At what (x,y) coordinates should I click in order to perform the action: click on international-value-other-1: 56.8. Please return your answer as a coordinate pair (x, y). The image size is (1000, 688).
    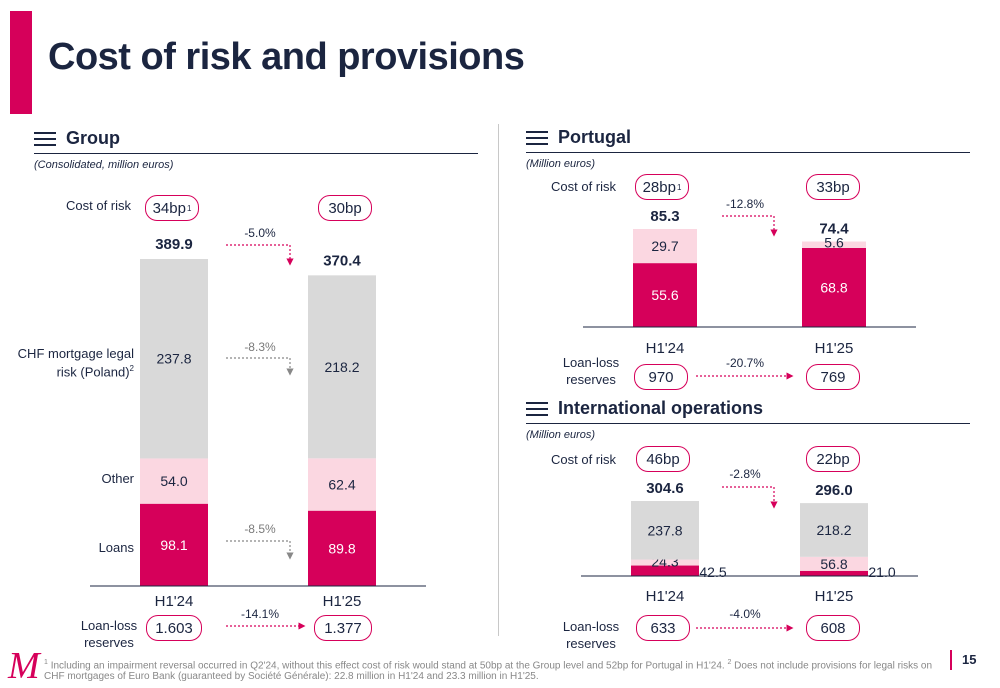
    Looking at the image, I should click on (833, 564).